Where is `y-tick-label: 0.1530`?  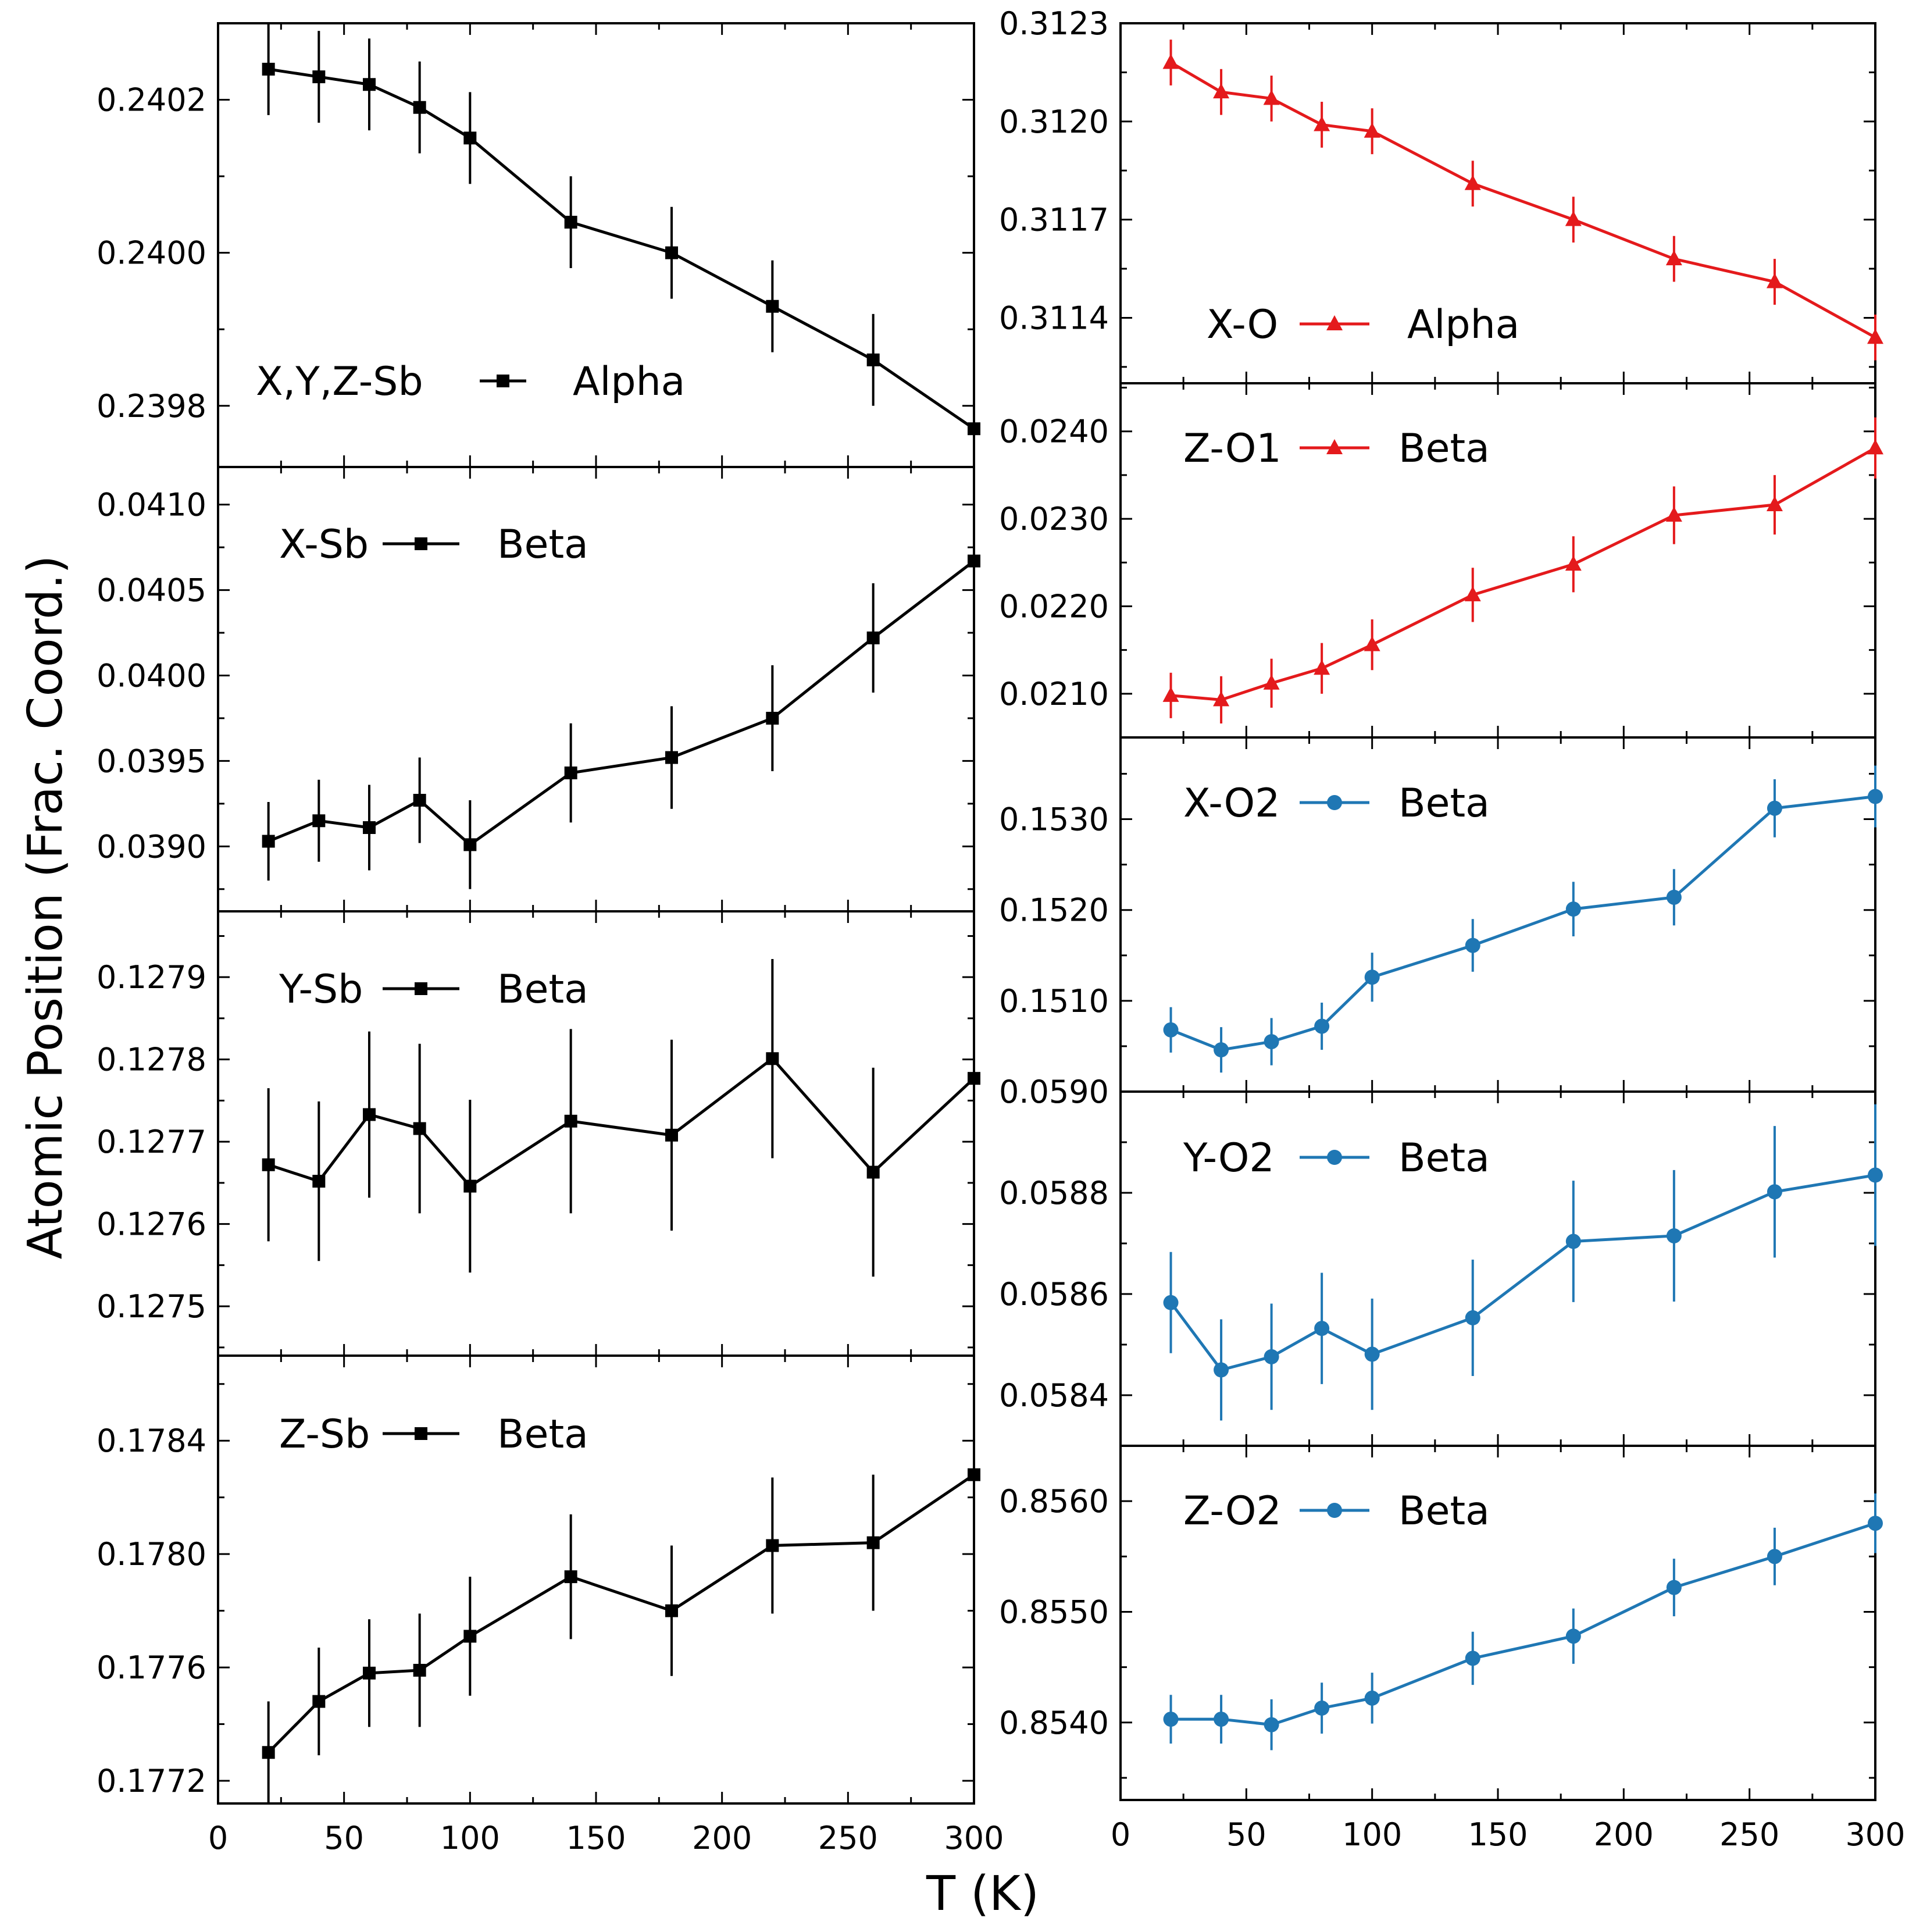 y-tick-label: 0.1530 is located at coordinates (1054, 819).